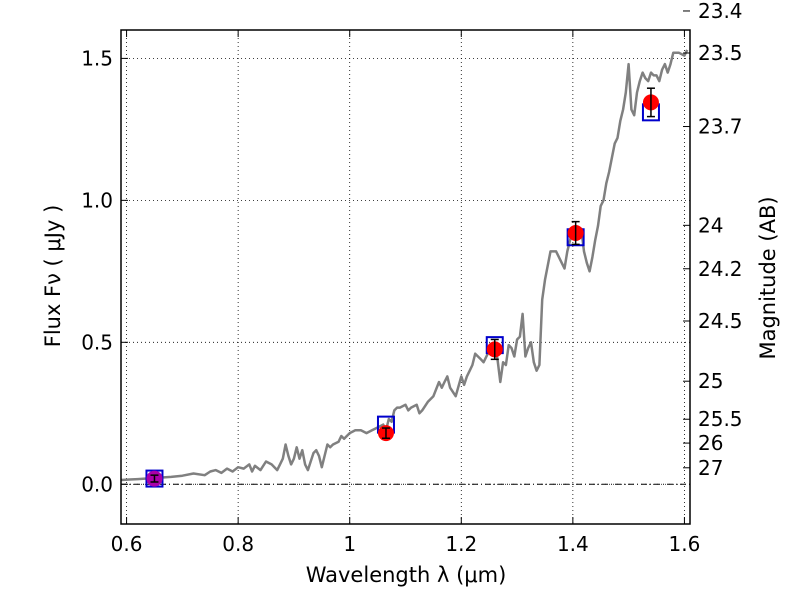  What do you see at coordinates (97, 484) in the screenshot?
I see `y-tick-label: 0.0` at bounding box center [97, 484].